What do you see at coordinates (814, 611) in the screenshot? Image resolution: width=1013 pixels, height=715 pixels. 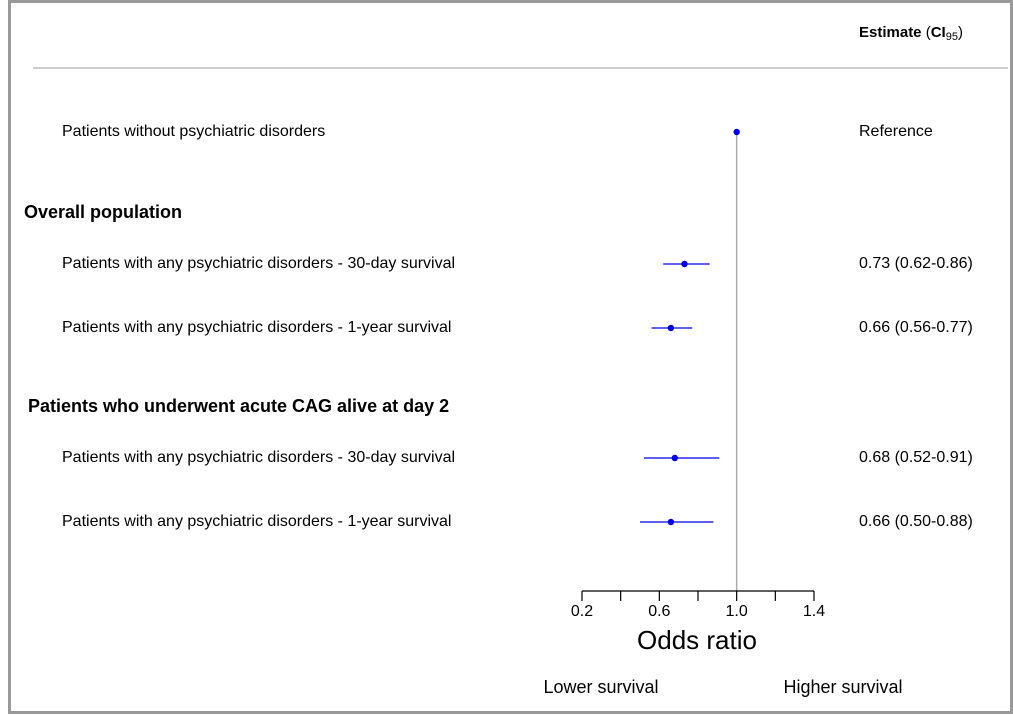 I see `x-tick-label: 1.4` at bounding box center [814, 611].